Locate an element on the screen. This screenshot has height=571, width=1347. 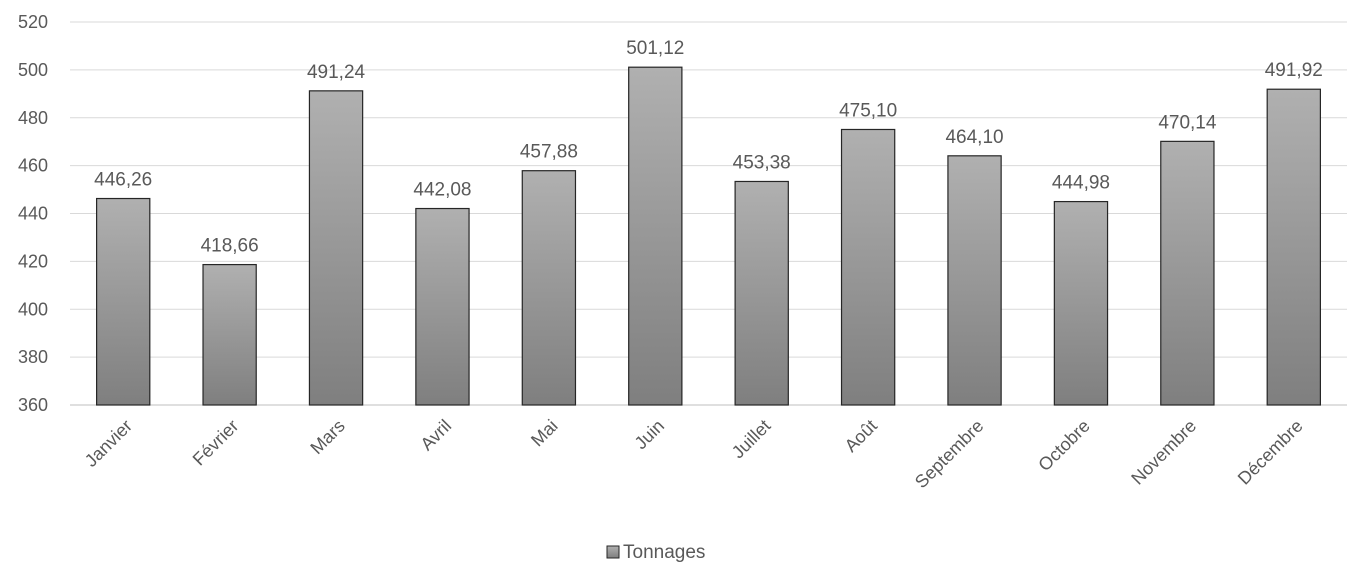
x-tick-label: Août is located at coordinates (861, 436).